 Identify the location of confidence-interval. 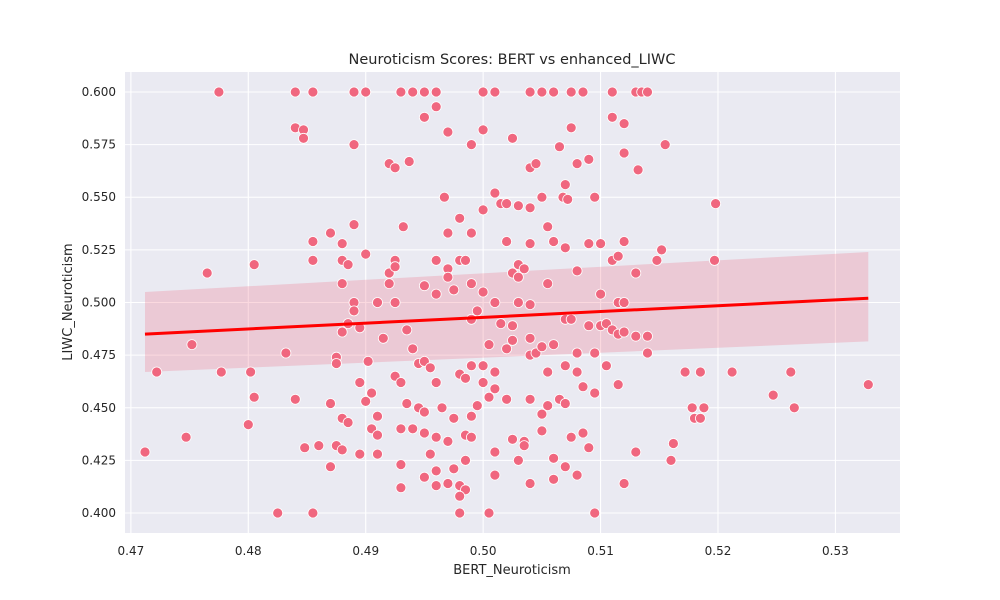
(507, 312).